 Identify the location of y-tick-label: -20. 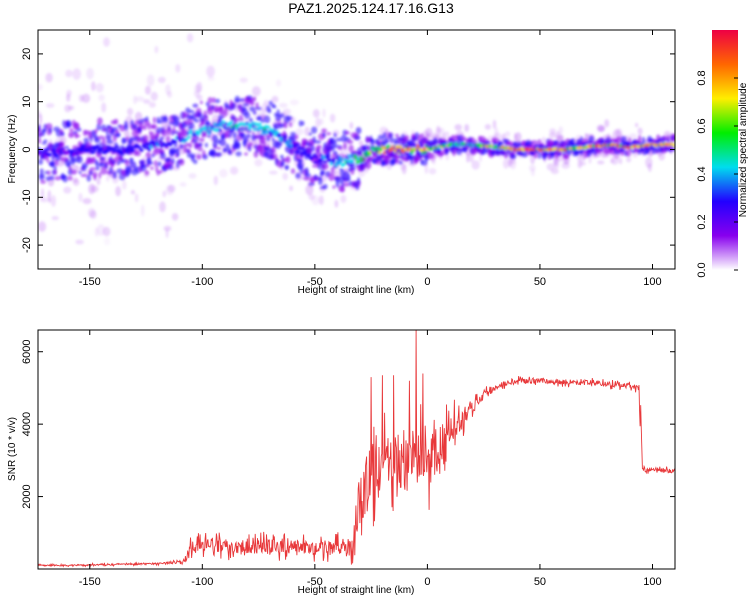
(27, 245).